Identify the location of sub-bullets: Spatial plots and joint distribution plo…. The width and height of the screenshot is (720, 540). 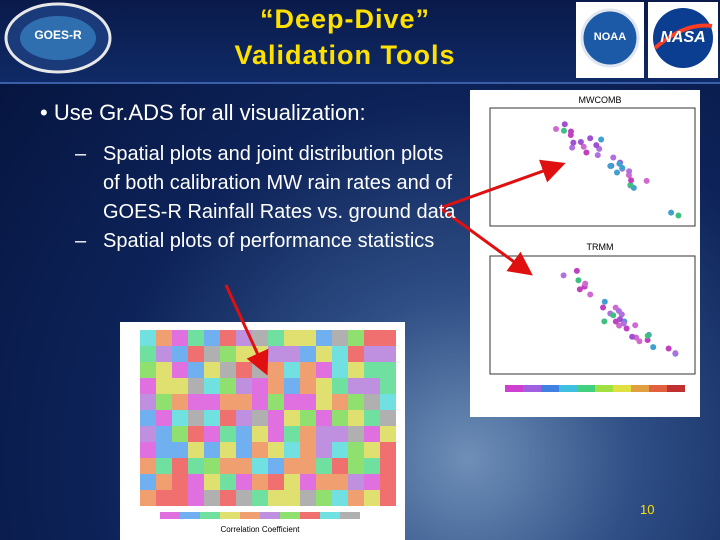
(267, 198).